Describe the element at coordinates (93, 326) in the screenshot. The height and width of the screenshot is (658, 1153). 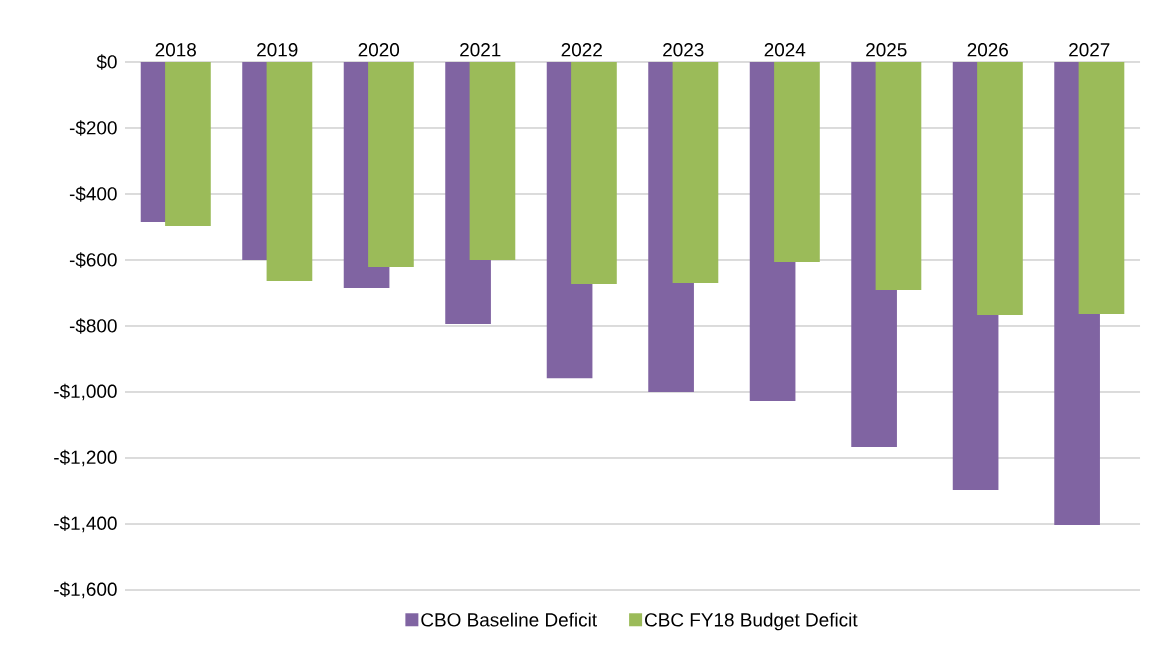
I see `y-tick-label: -$800` at that location.